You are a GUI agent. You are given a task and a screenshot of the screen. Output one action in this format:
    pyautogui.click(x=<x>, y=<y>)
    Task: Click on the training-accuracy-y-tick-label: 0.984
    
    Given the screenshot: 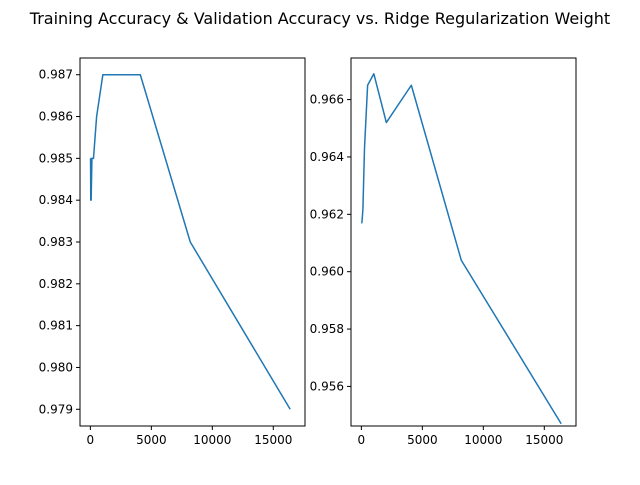 What is the action you would take?
    pyautogui.click(x=56, y=200)
    